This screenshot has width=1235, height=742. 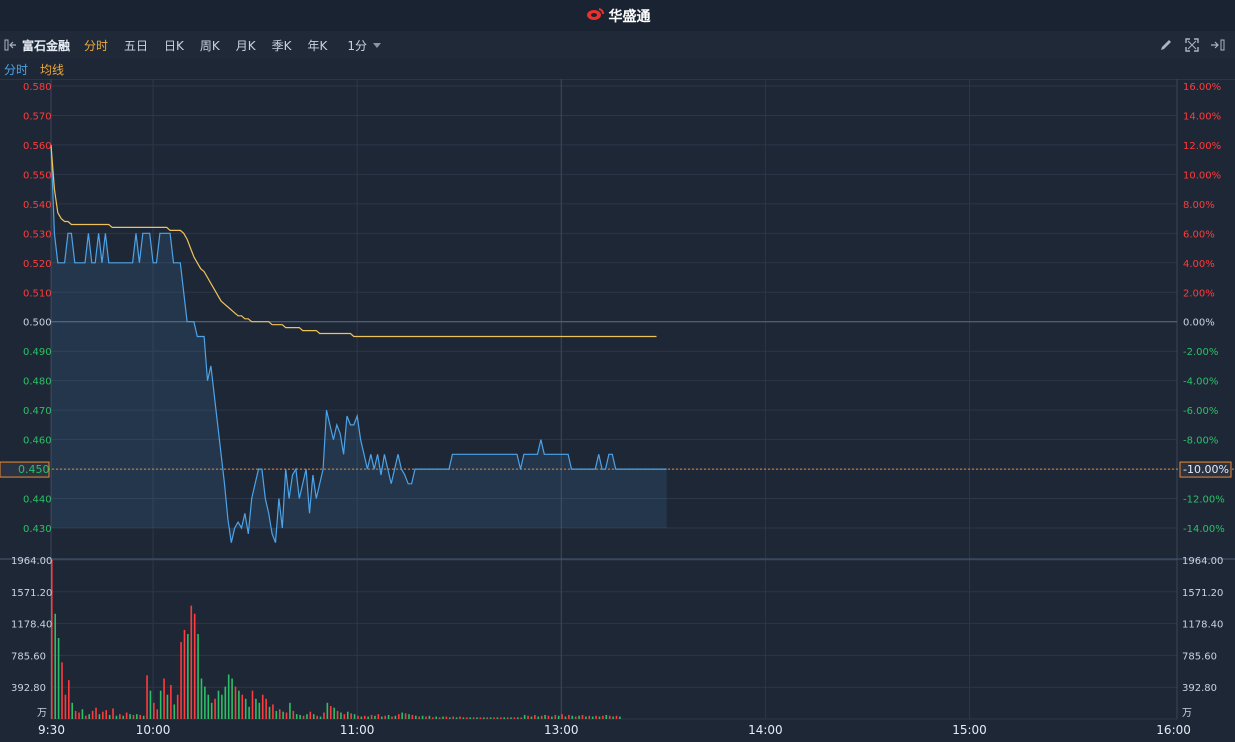 What do you see at coordinates (16, 69) in the screenshot?
I see `legend-price-line: 分时` at bounding box center [16, 69].